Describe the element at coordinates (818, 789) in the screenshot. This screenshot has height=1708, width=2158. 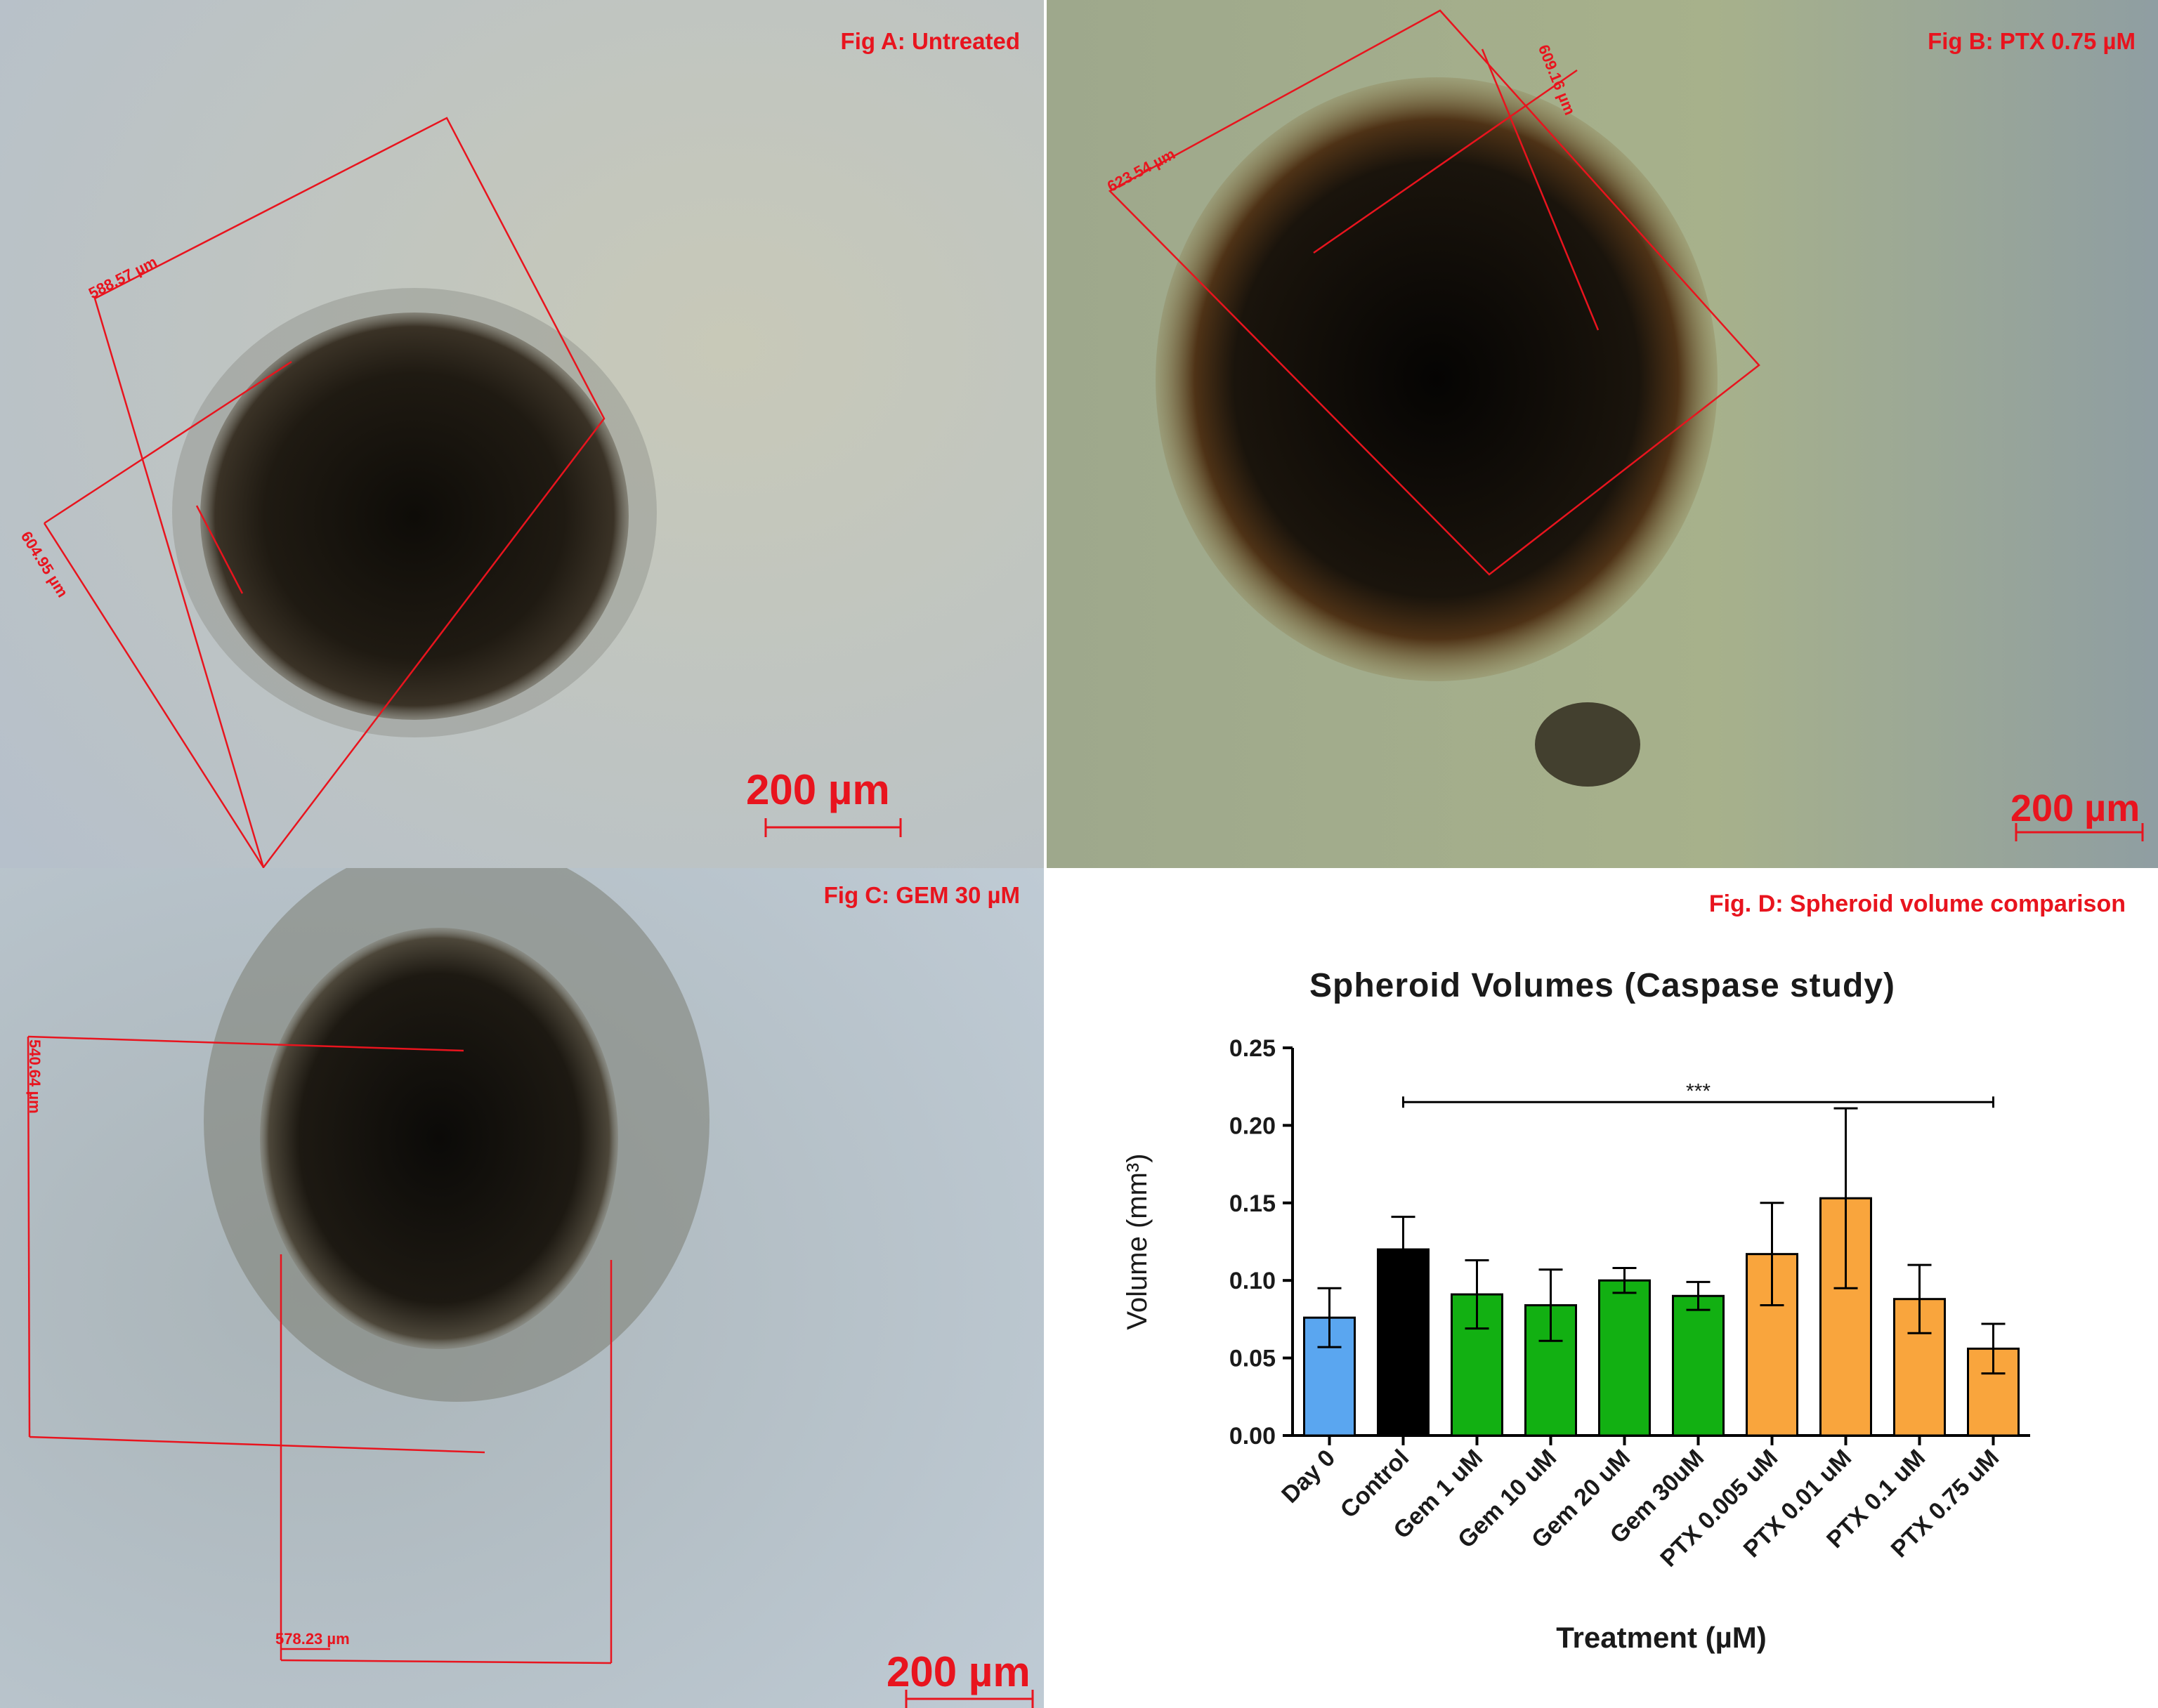
I see `scale-bar-label-a: 200 µm` at that location.